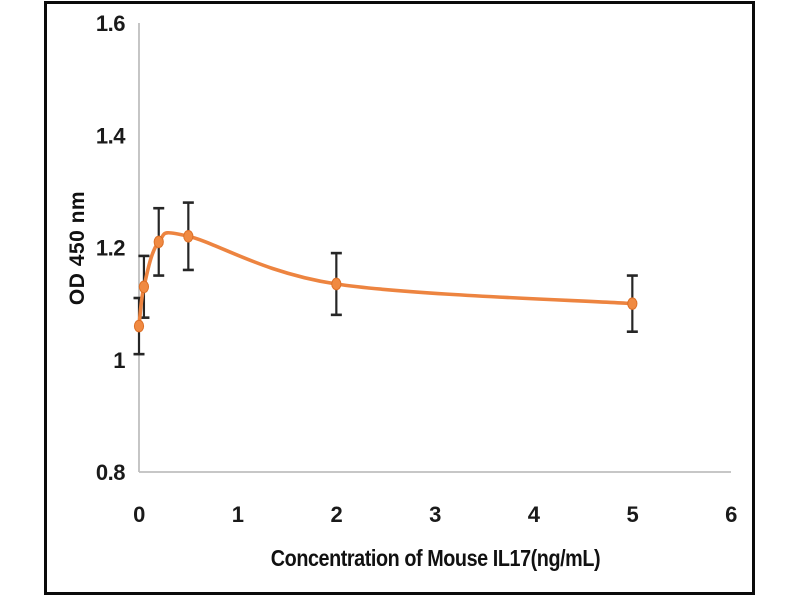 The image size is (800, 600). What do you see at coordinates (139, 514) in the screenshot?
I see `x-tick-label: 0` at bounding box center [139, 514].